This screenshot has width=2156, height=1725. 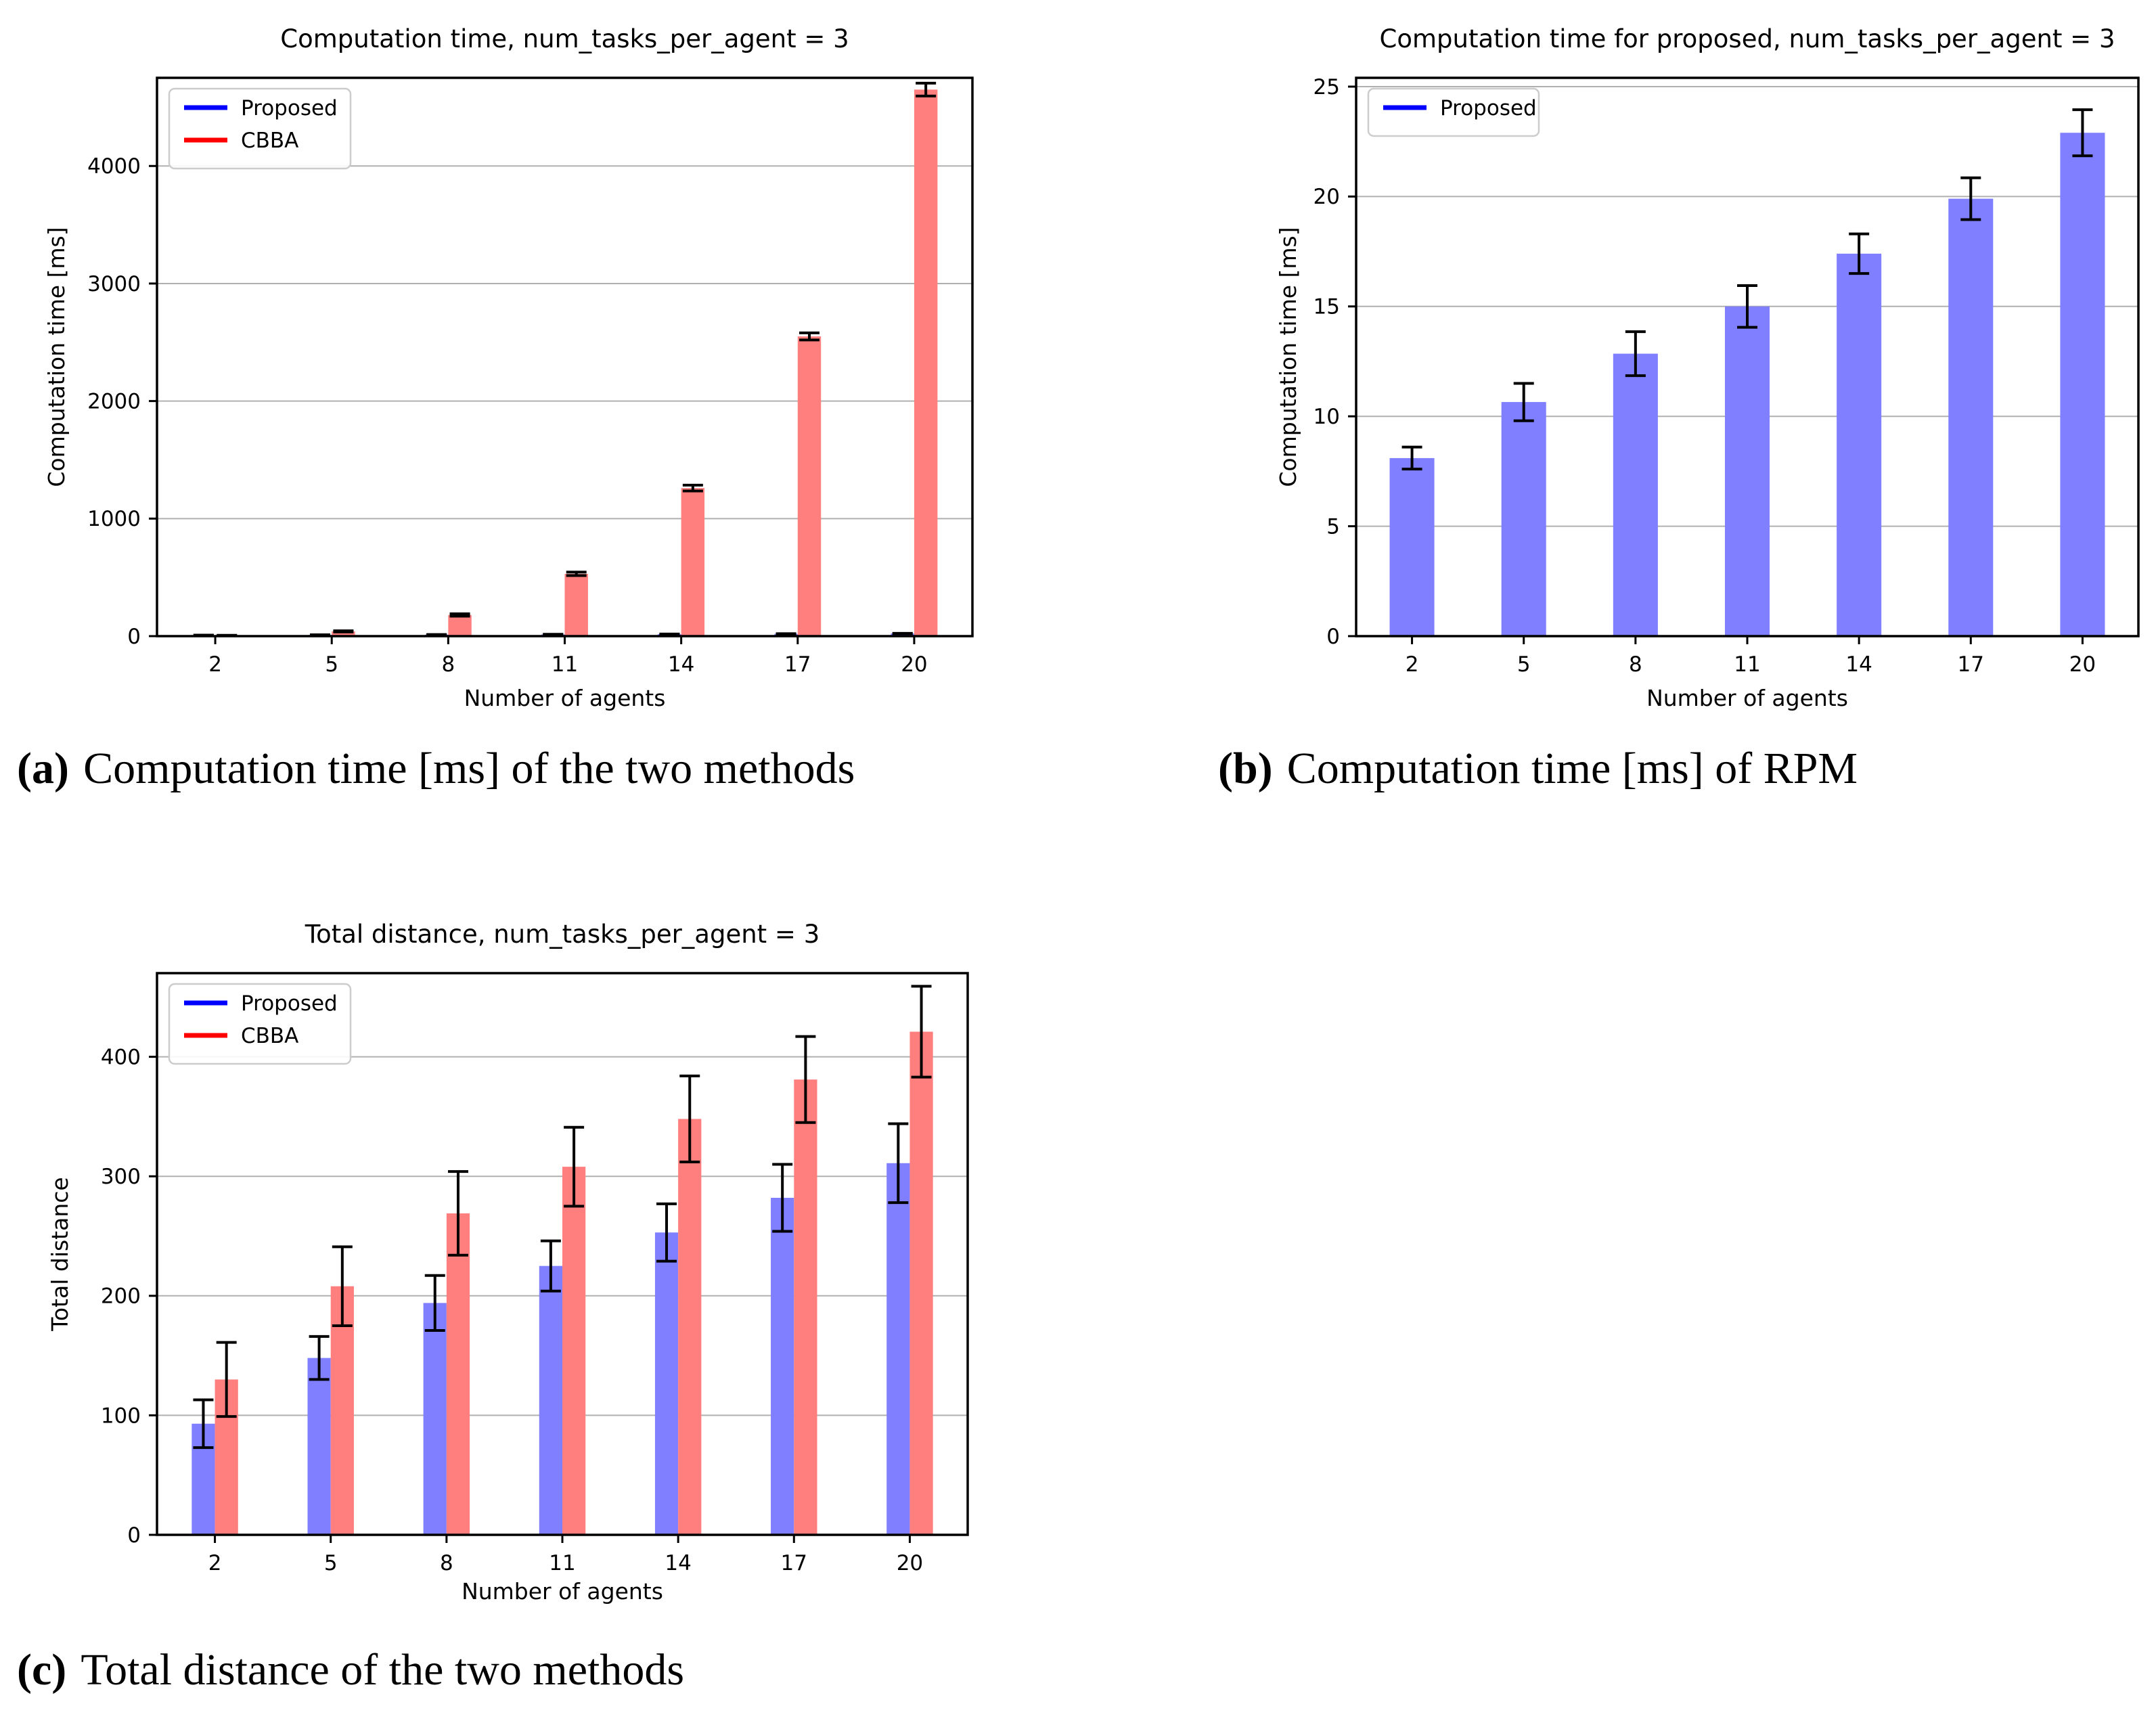 What do you see at coordinates (469, 768) in the screenshot?
I see `caption-a-text: Computation time [ms] of the two methods` at bounding box center [469, 768].